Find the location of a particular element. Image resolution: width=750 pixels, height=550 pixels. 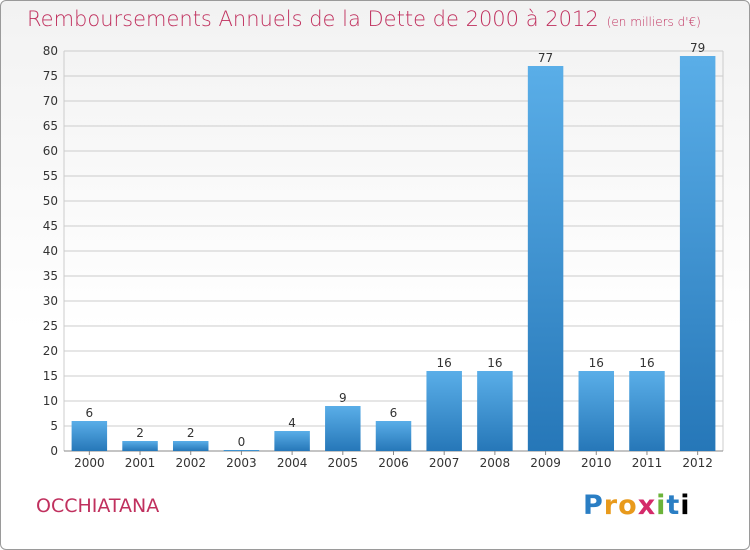

y-axis: 0 5 10 15 20 25 30 35 40 45 50 55 60 65 70 75 80 is located at coordinates (50, 251).